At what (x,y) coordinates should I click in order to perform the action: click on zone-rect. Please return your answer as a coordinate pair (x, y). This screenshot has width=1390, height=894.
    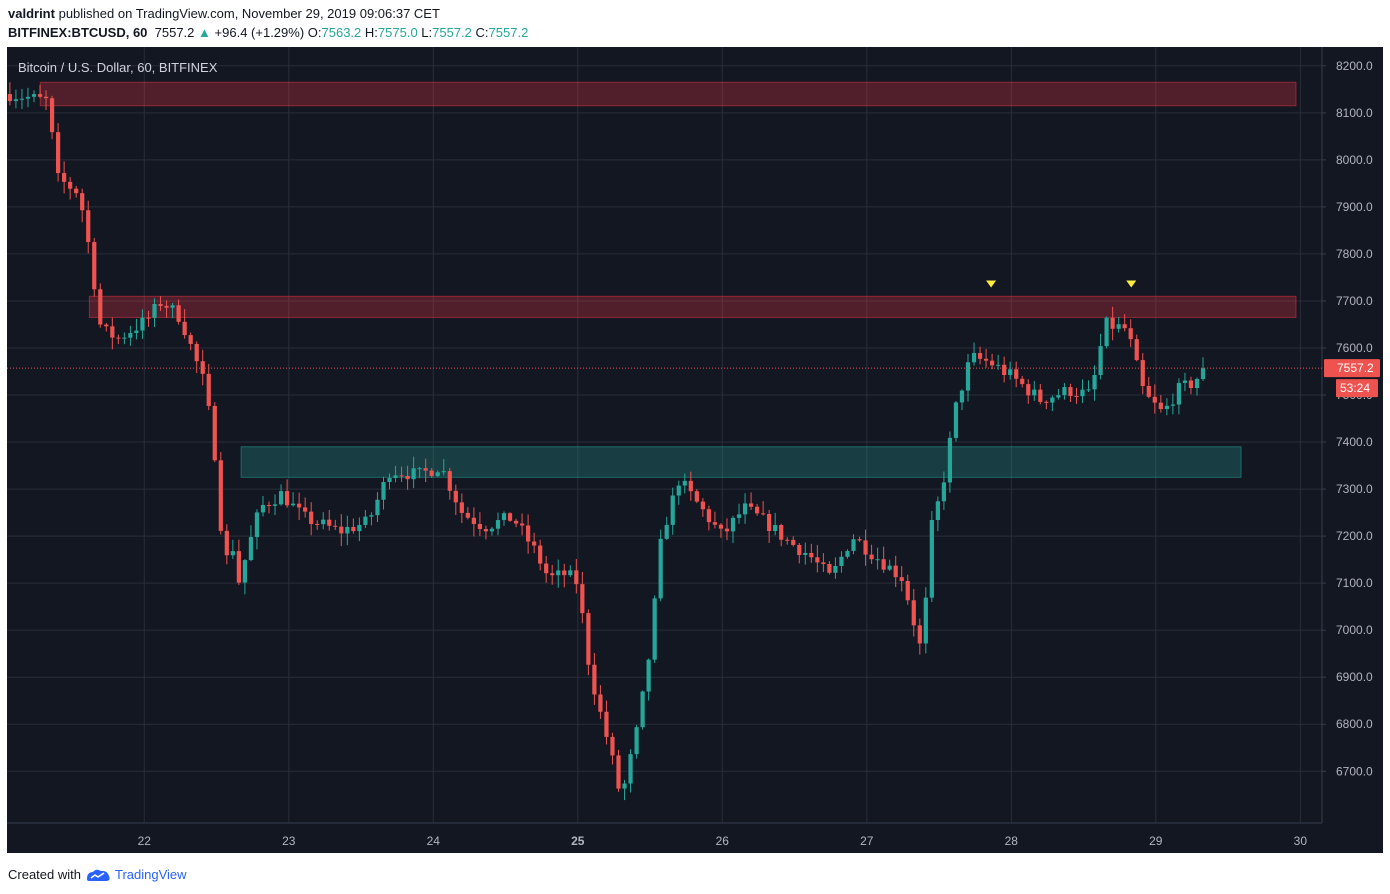
    Looking at the image, I should click on (668, 94).